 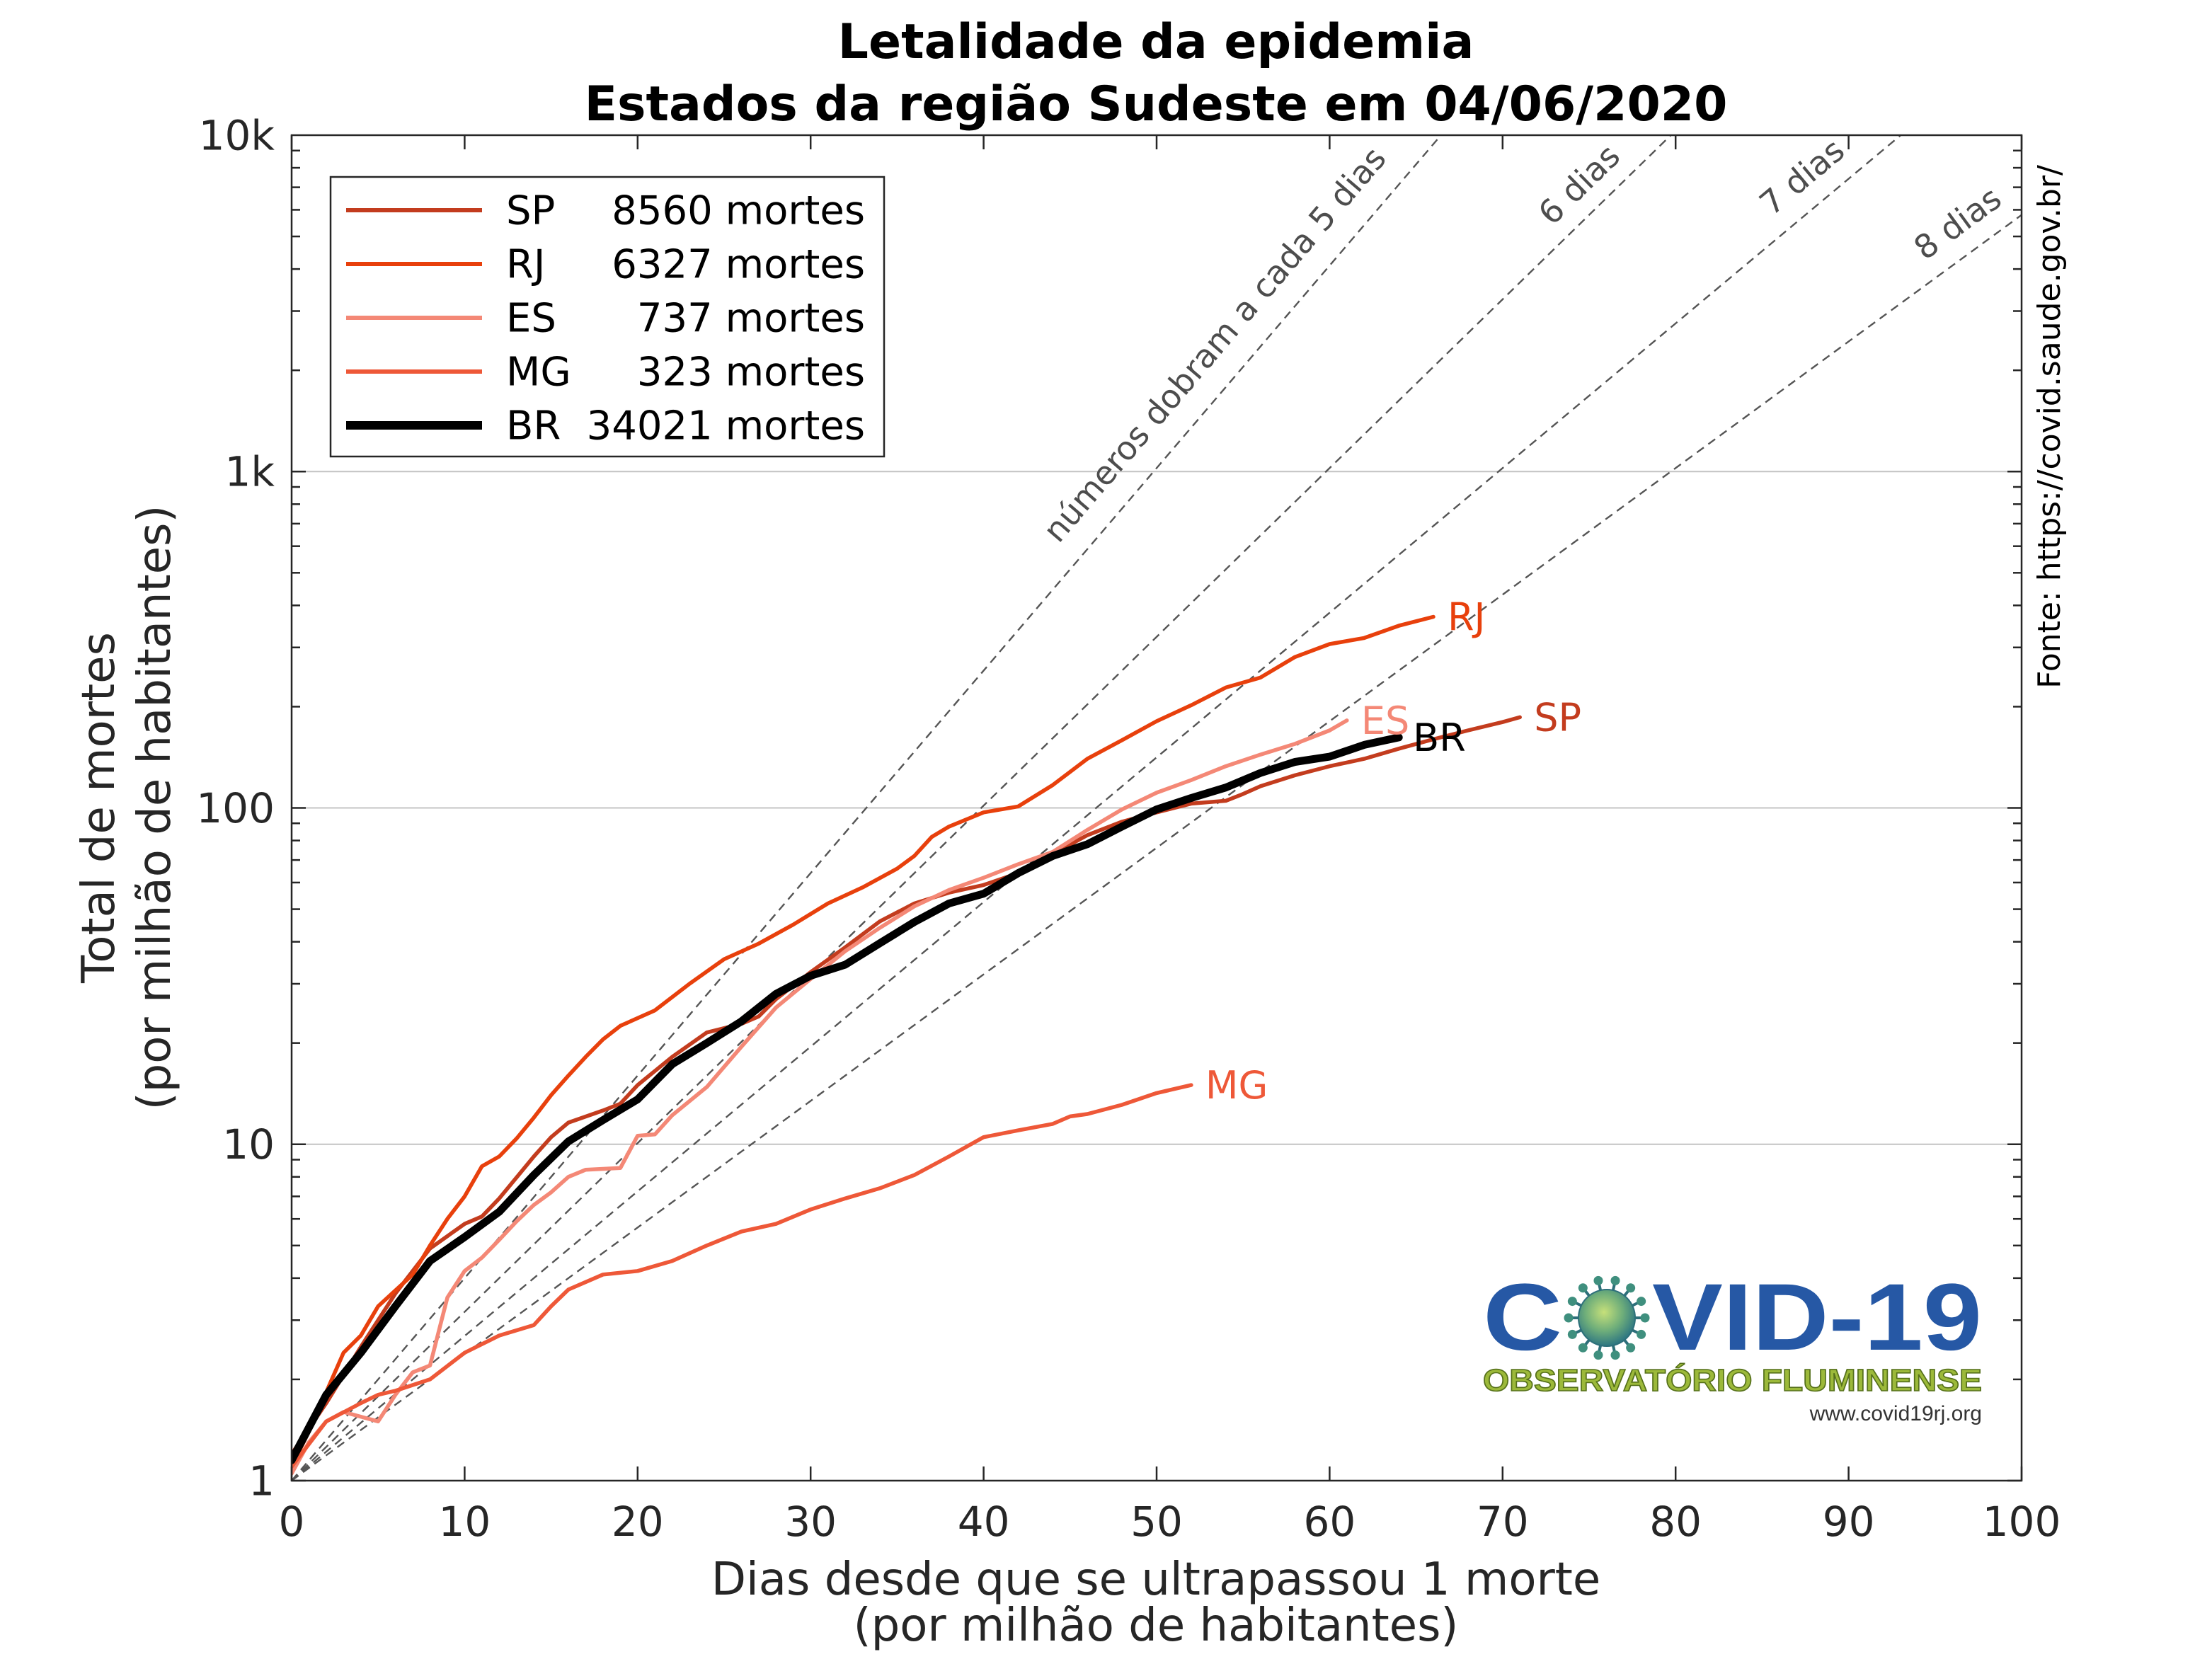 What do you see at coordinates (1393, 851) in the screenshot?
I see `series-end-labels: SP RJ ES MG BR` at bounding box center [1393, 851].